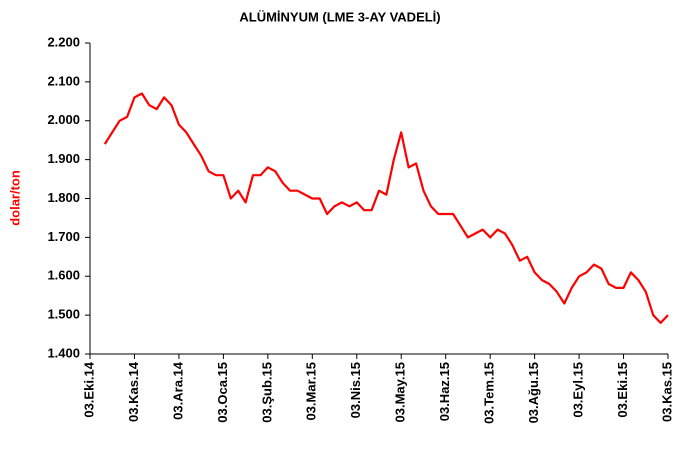  I want to click on x-tick-label: 03.Kas.15, so click(666, 392).